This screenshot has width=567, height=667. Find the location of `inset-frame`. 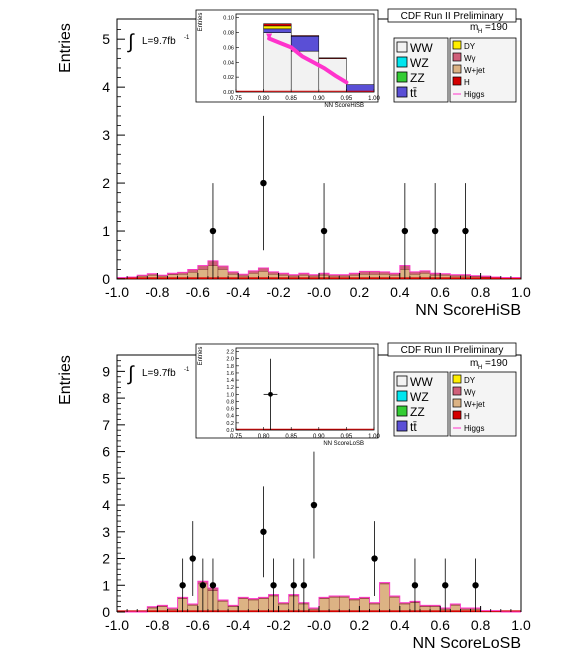

inset-frame is located at coordinates (305, 389).